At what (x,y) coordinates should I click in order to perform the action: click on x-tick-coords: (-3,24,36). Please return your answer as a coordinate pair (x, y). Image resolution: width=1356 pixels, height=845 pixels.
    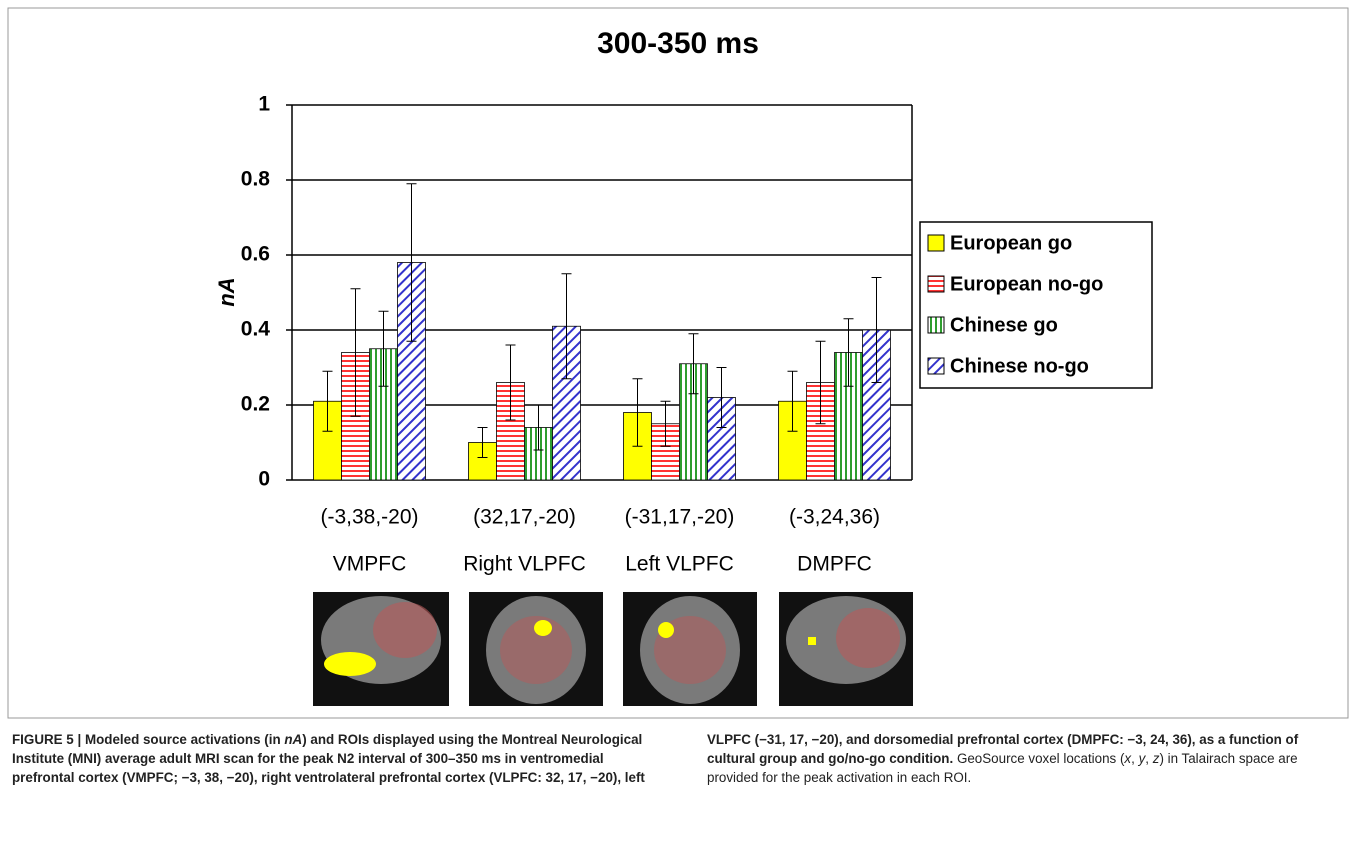
    Looking at the image, I should click on (834, 517).